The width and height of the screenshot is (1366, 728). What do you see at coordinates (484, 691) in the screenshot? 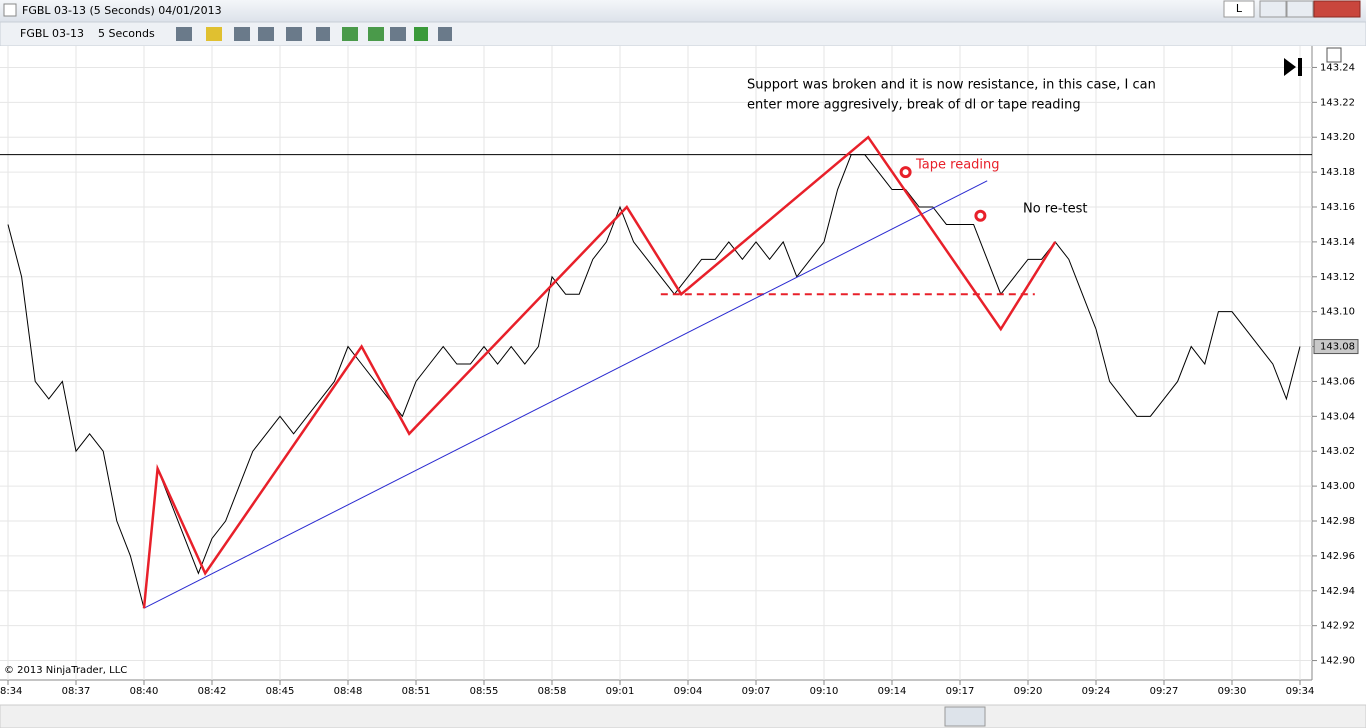
I see `x-tick-label: 08:55` at bounding box center [484, 691].